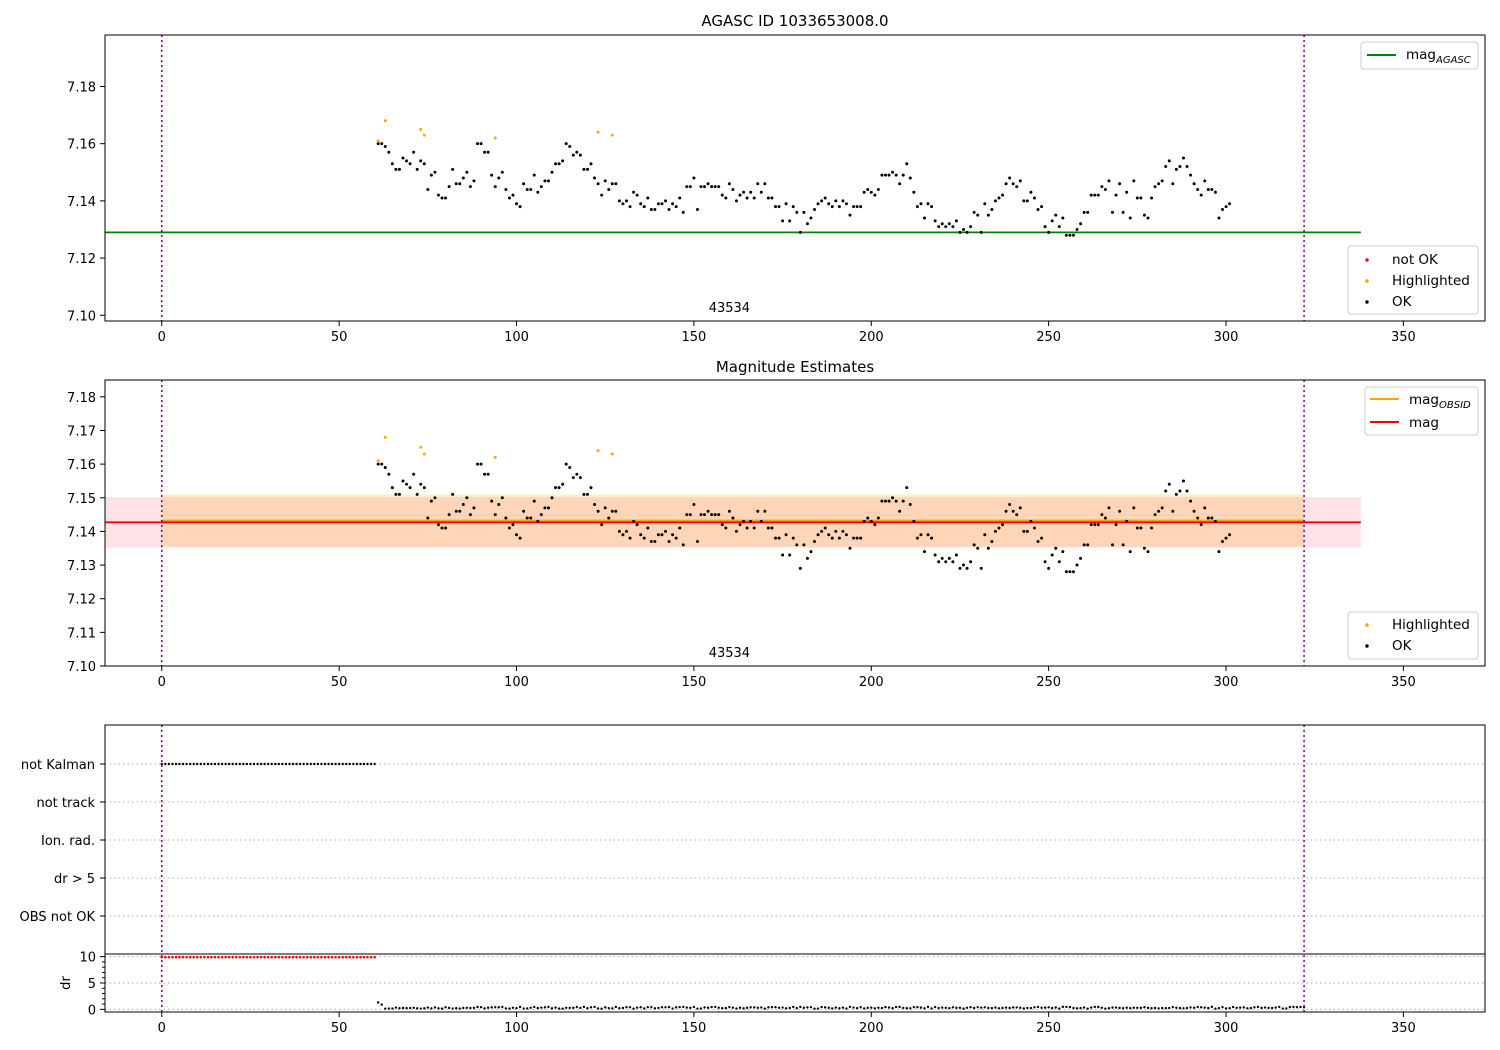  I want to click on legend-label: OK, so click(1402, 646).